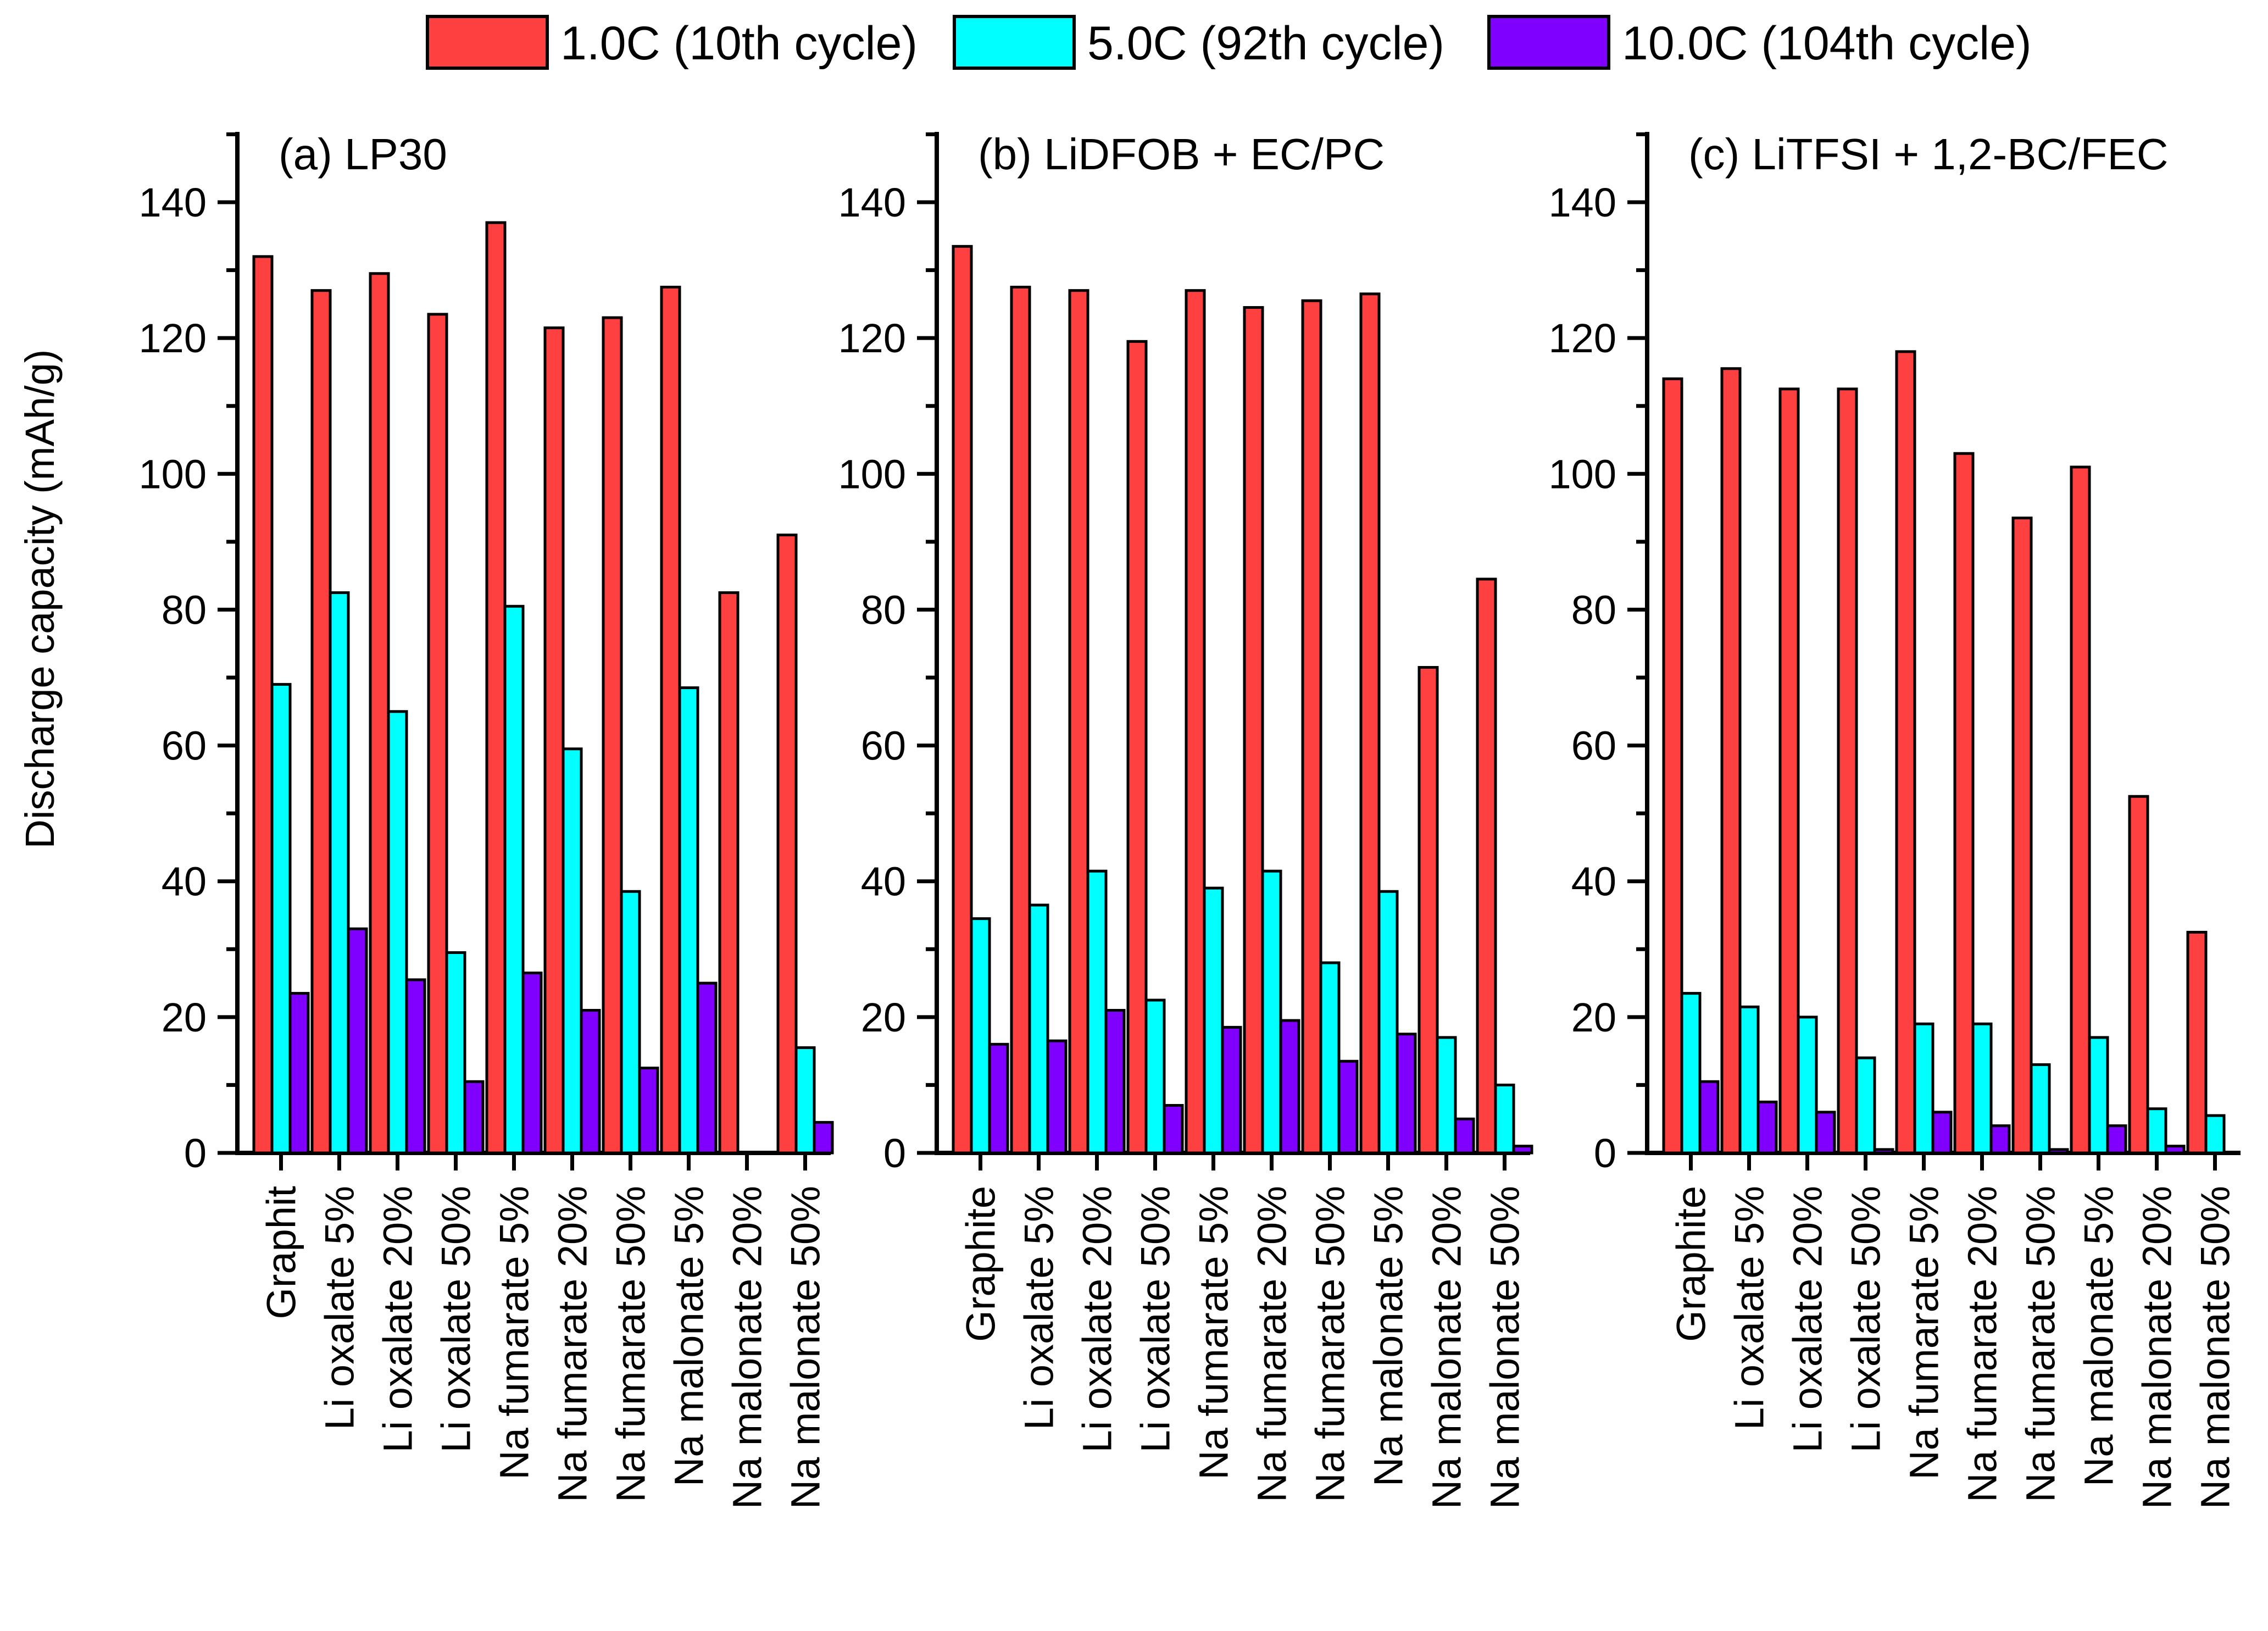  I want to click on y-tick-label: 20, so click(1593, 1017).